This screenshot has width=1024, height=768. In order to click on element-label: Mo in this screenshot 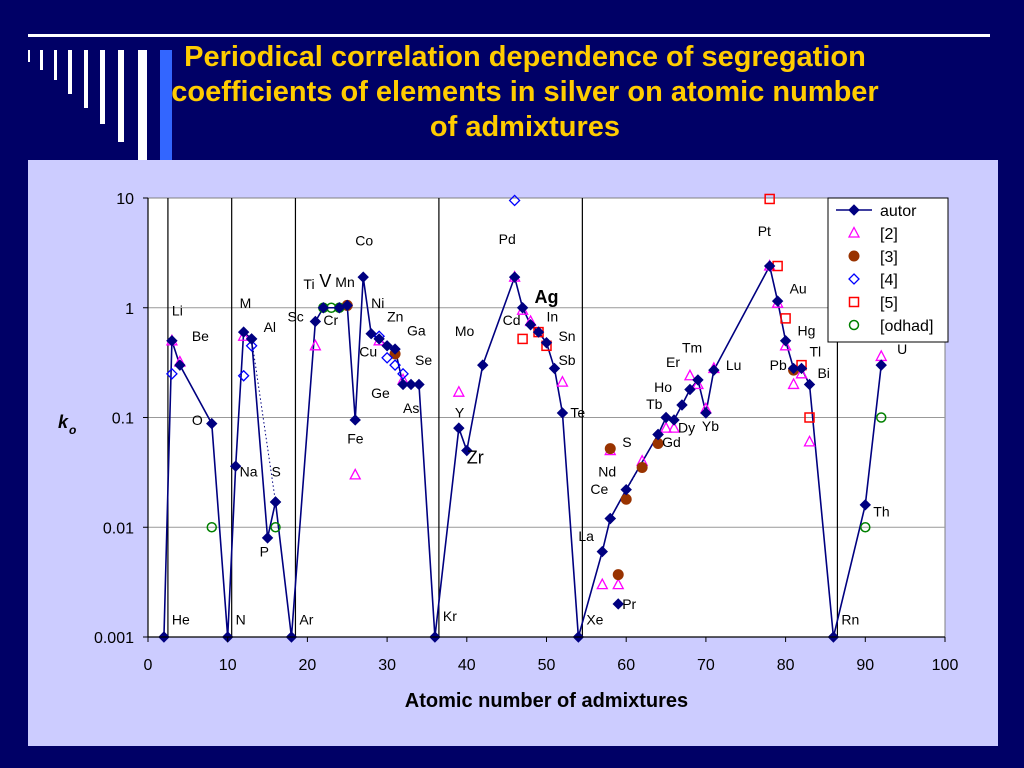, I will do `click(465, 331)`.